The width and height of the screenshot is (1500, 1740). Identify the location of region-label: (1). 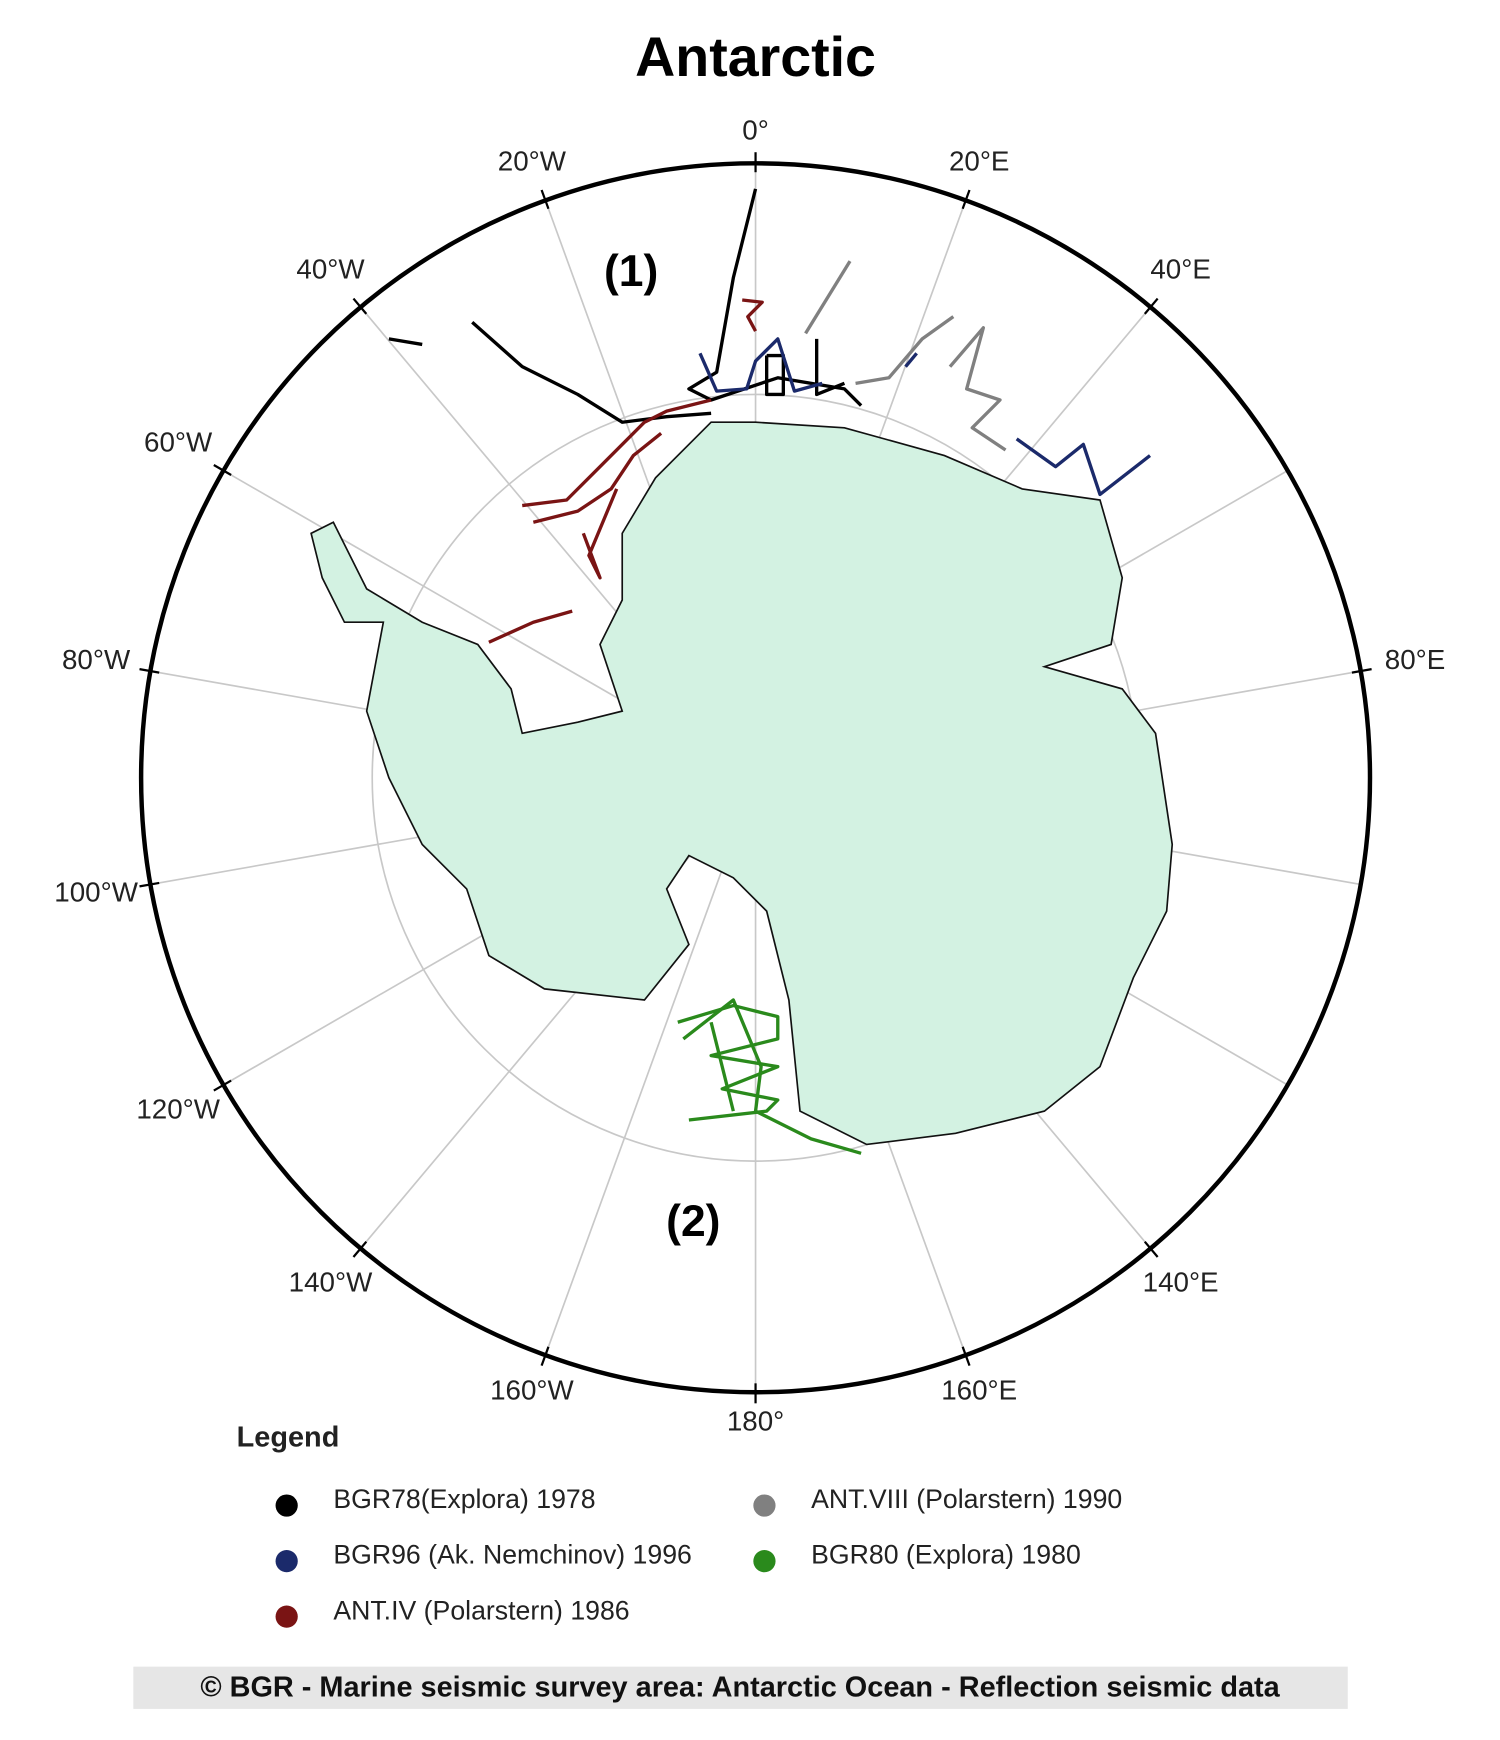
(631, 271).